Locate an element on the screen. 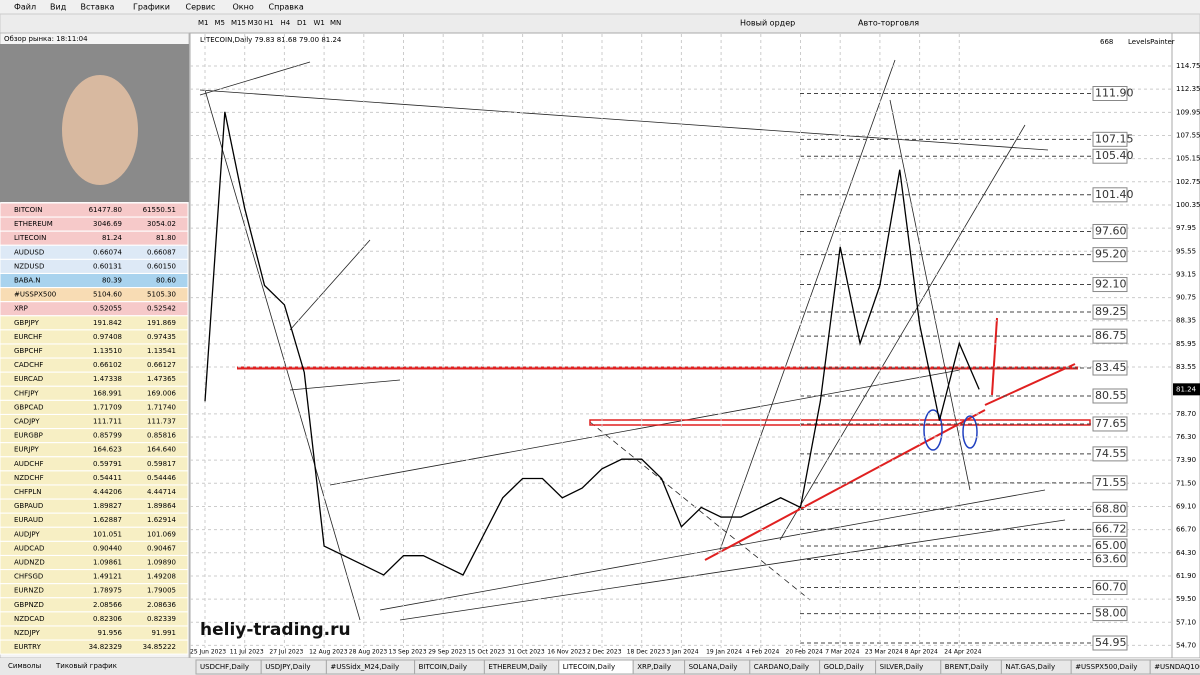 The width and height of the screenshot is (1200, 675). ask: 3054.02 is located at coordinates (161, 224).